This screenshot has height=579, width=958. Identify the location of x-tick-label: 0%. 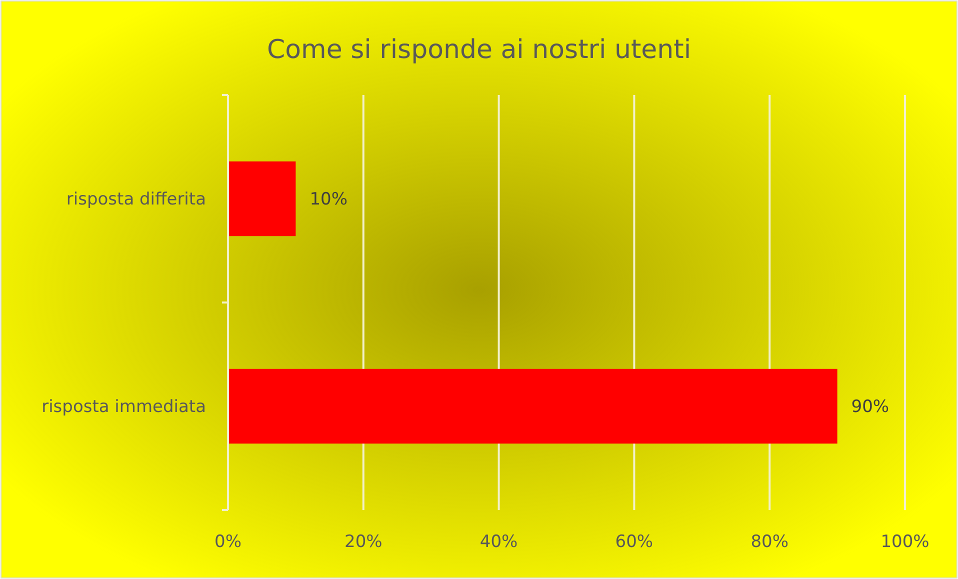
(228, 542).